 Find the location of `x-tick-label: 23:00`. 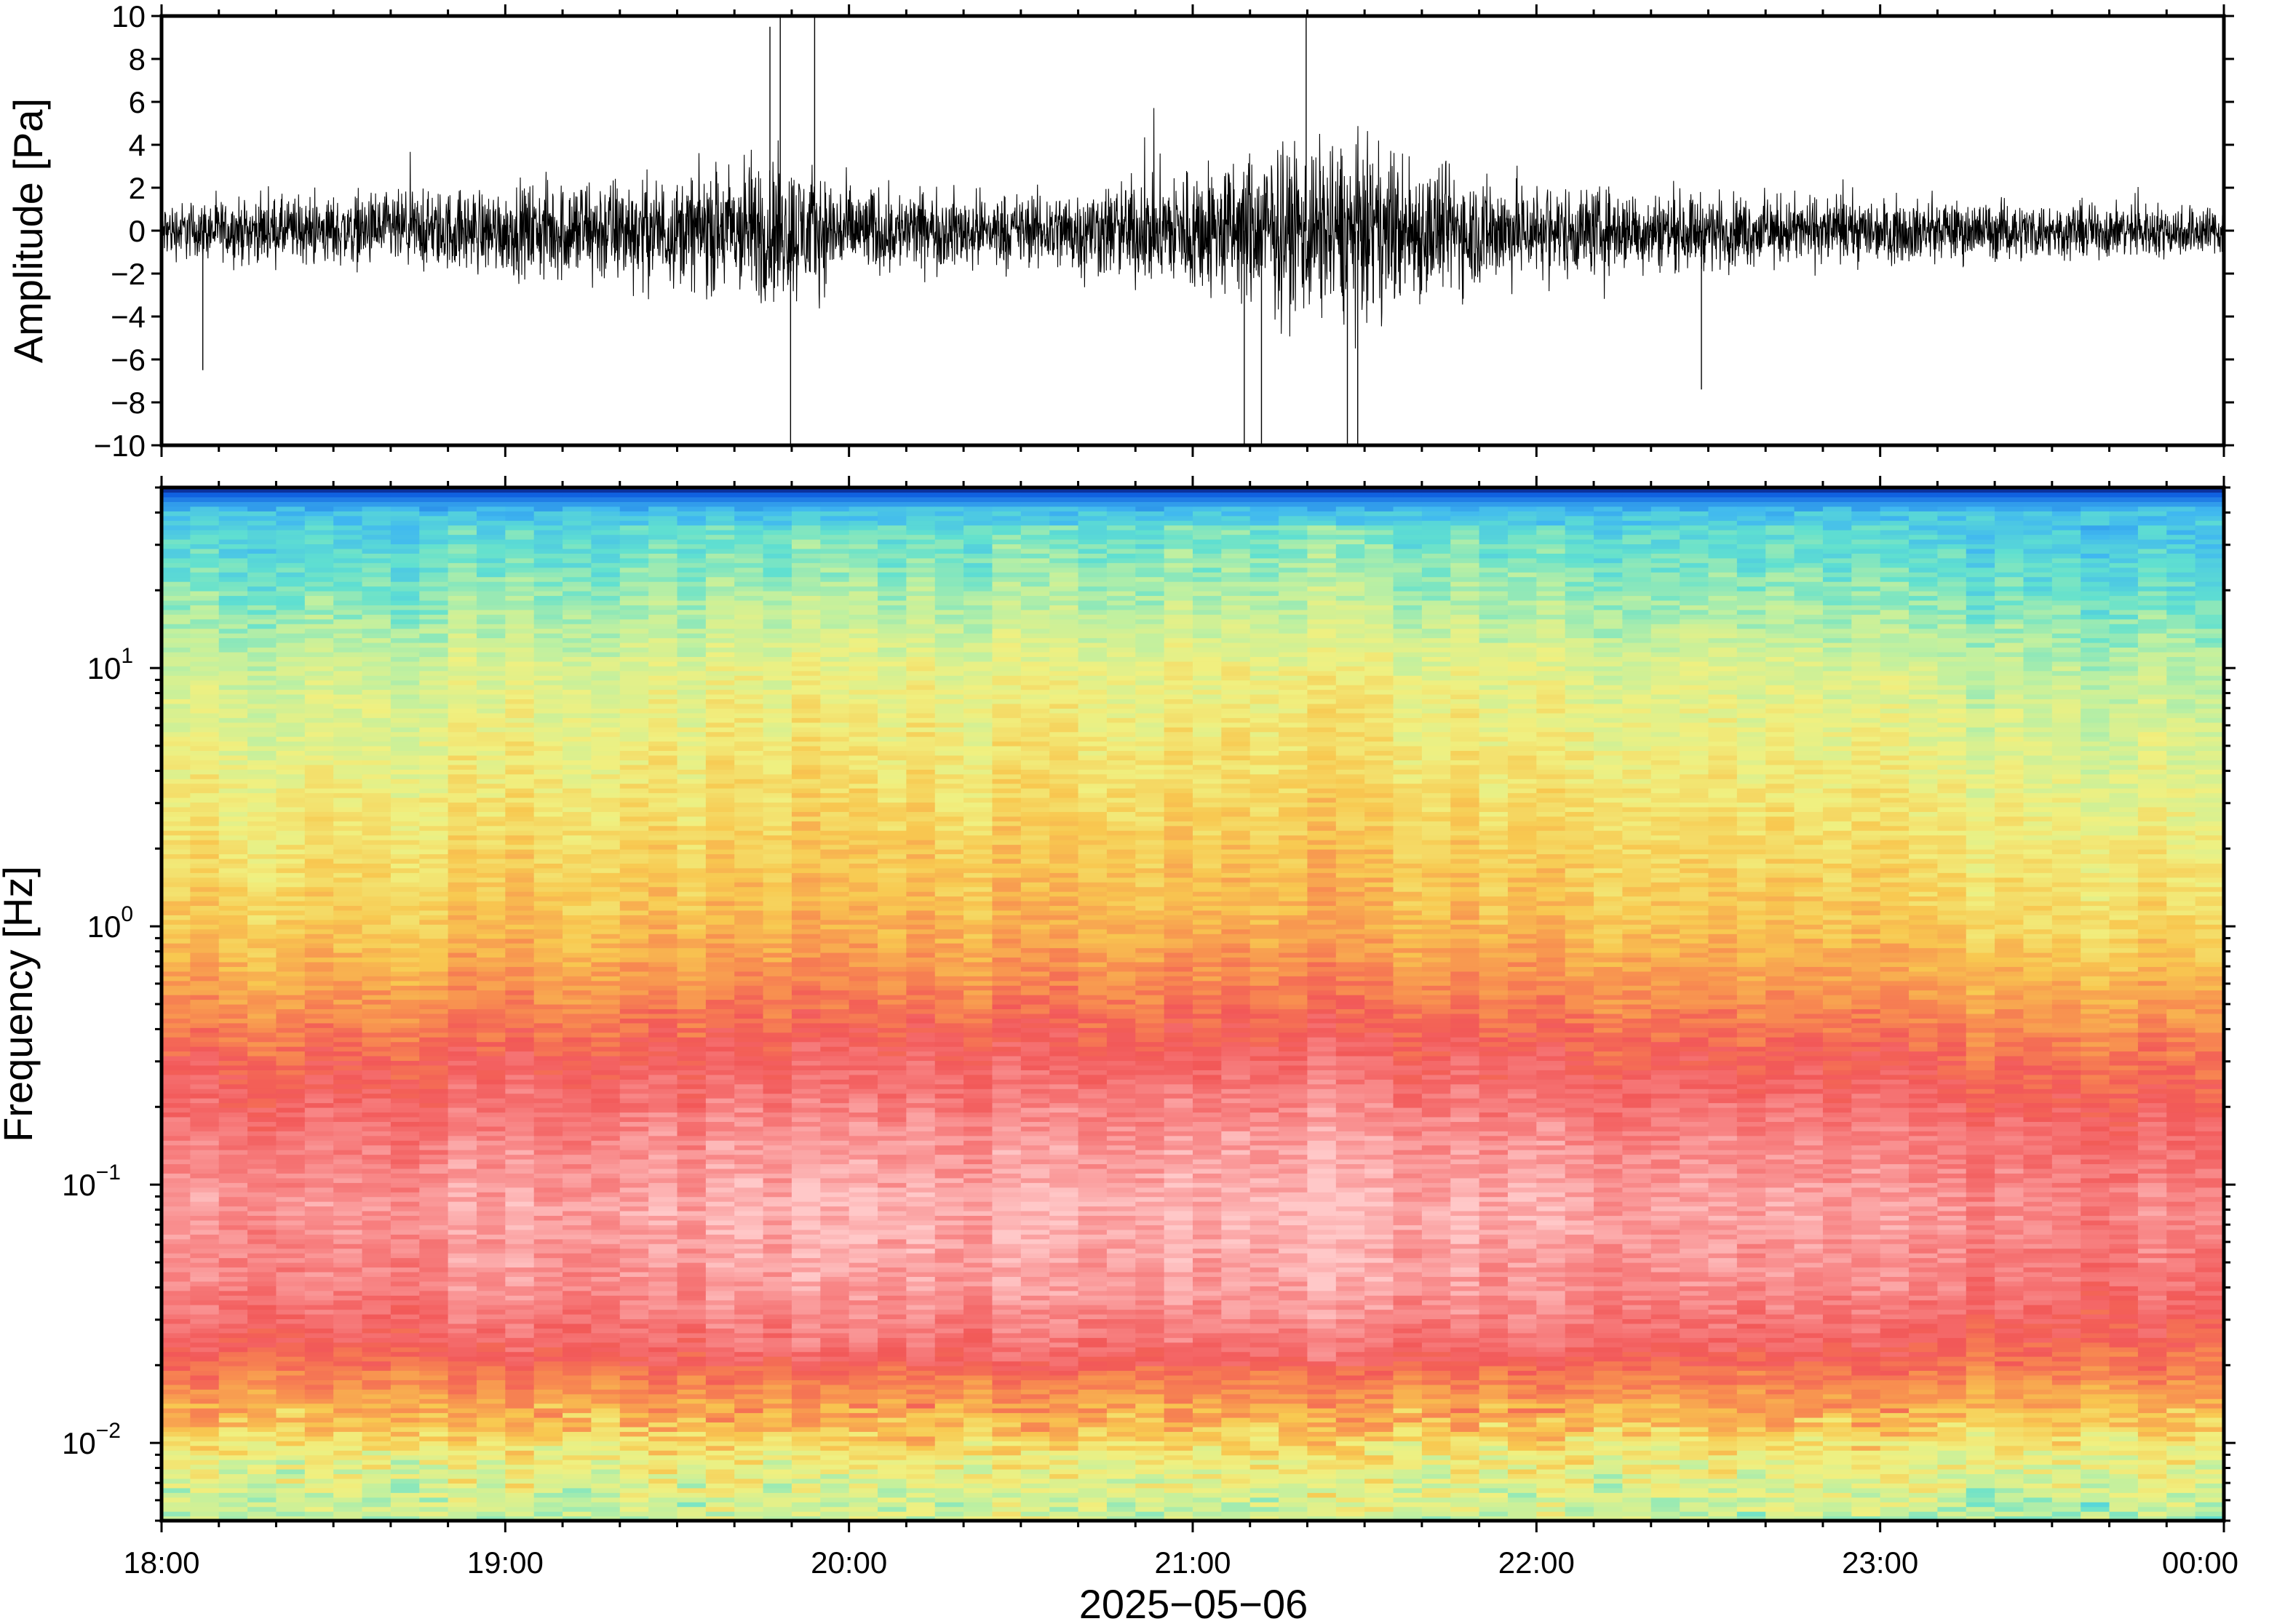

x-tick-label: 23:00 is located at coordinates (1880, 1562).